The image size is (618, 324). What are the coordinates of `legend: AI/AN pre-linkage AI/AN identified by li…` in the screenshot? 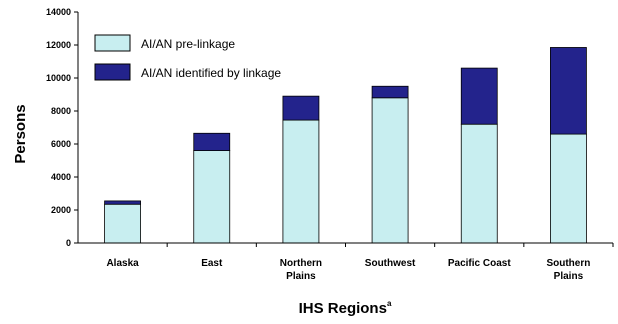 It's located at (187, 57).